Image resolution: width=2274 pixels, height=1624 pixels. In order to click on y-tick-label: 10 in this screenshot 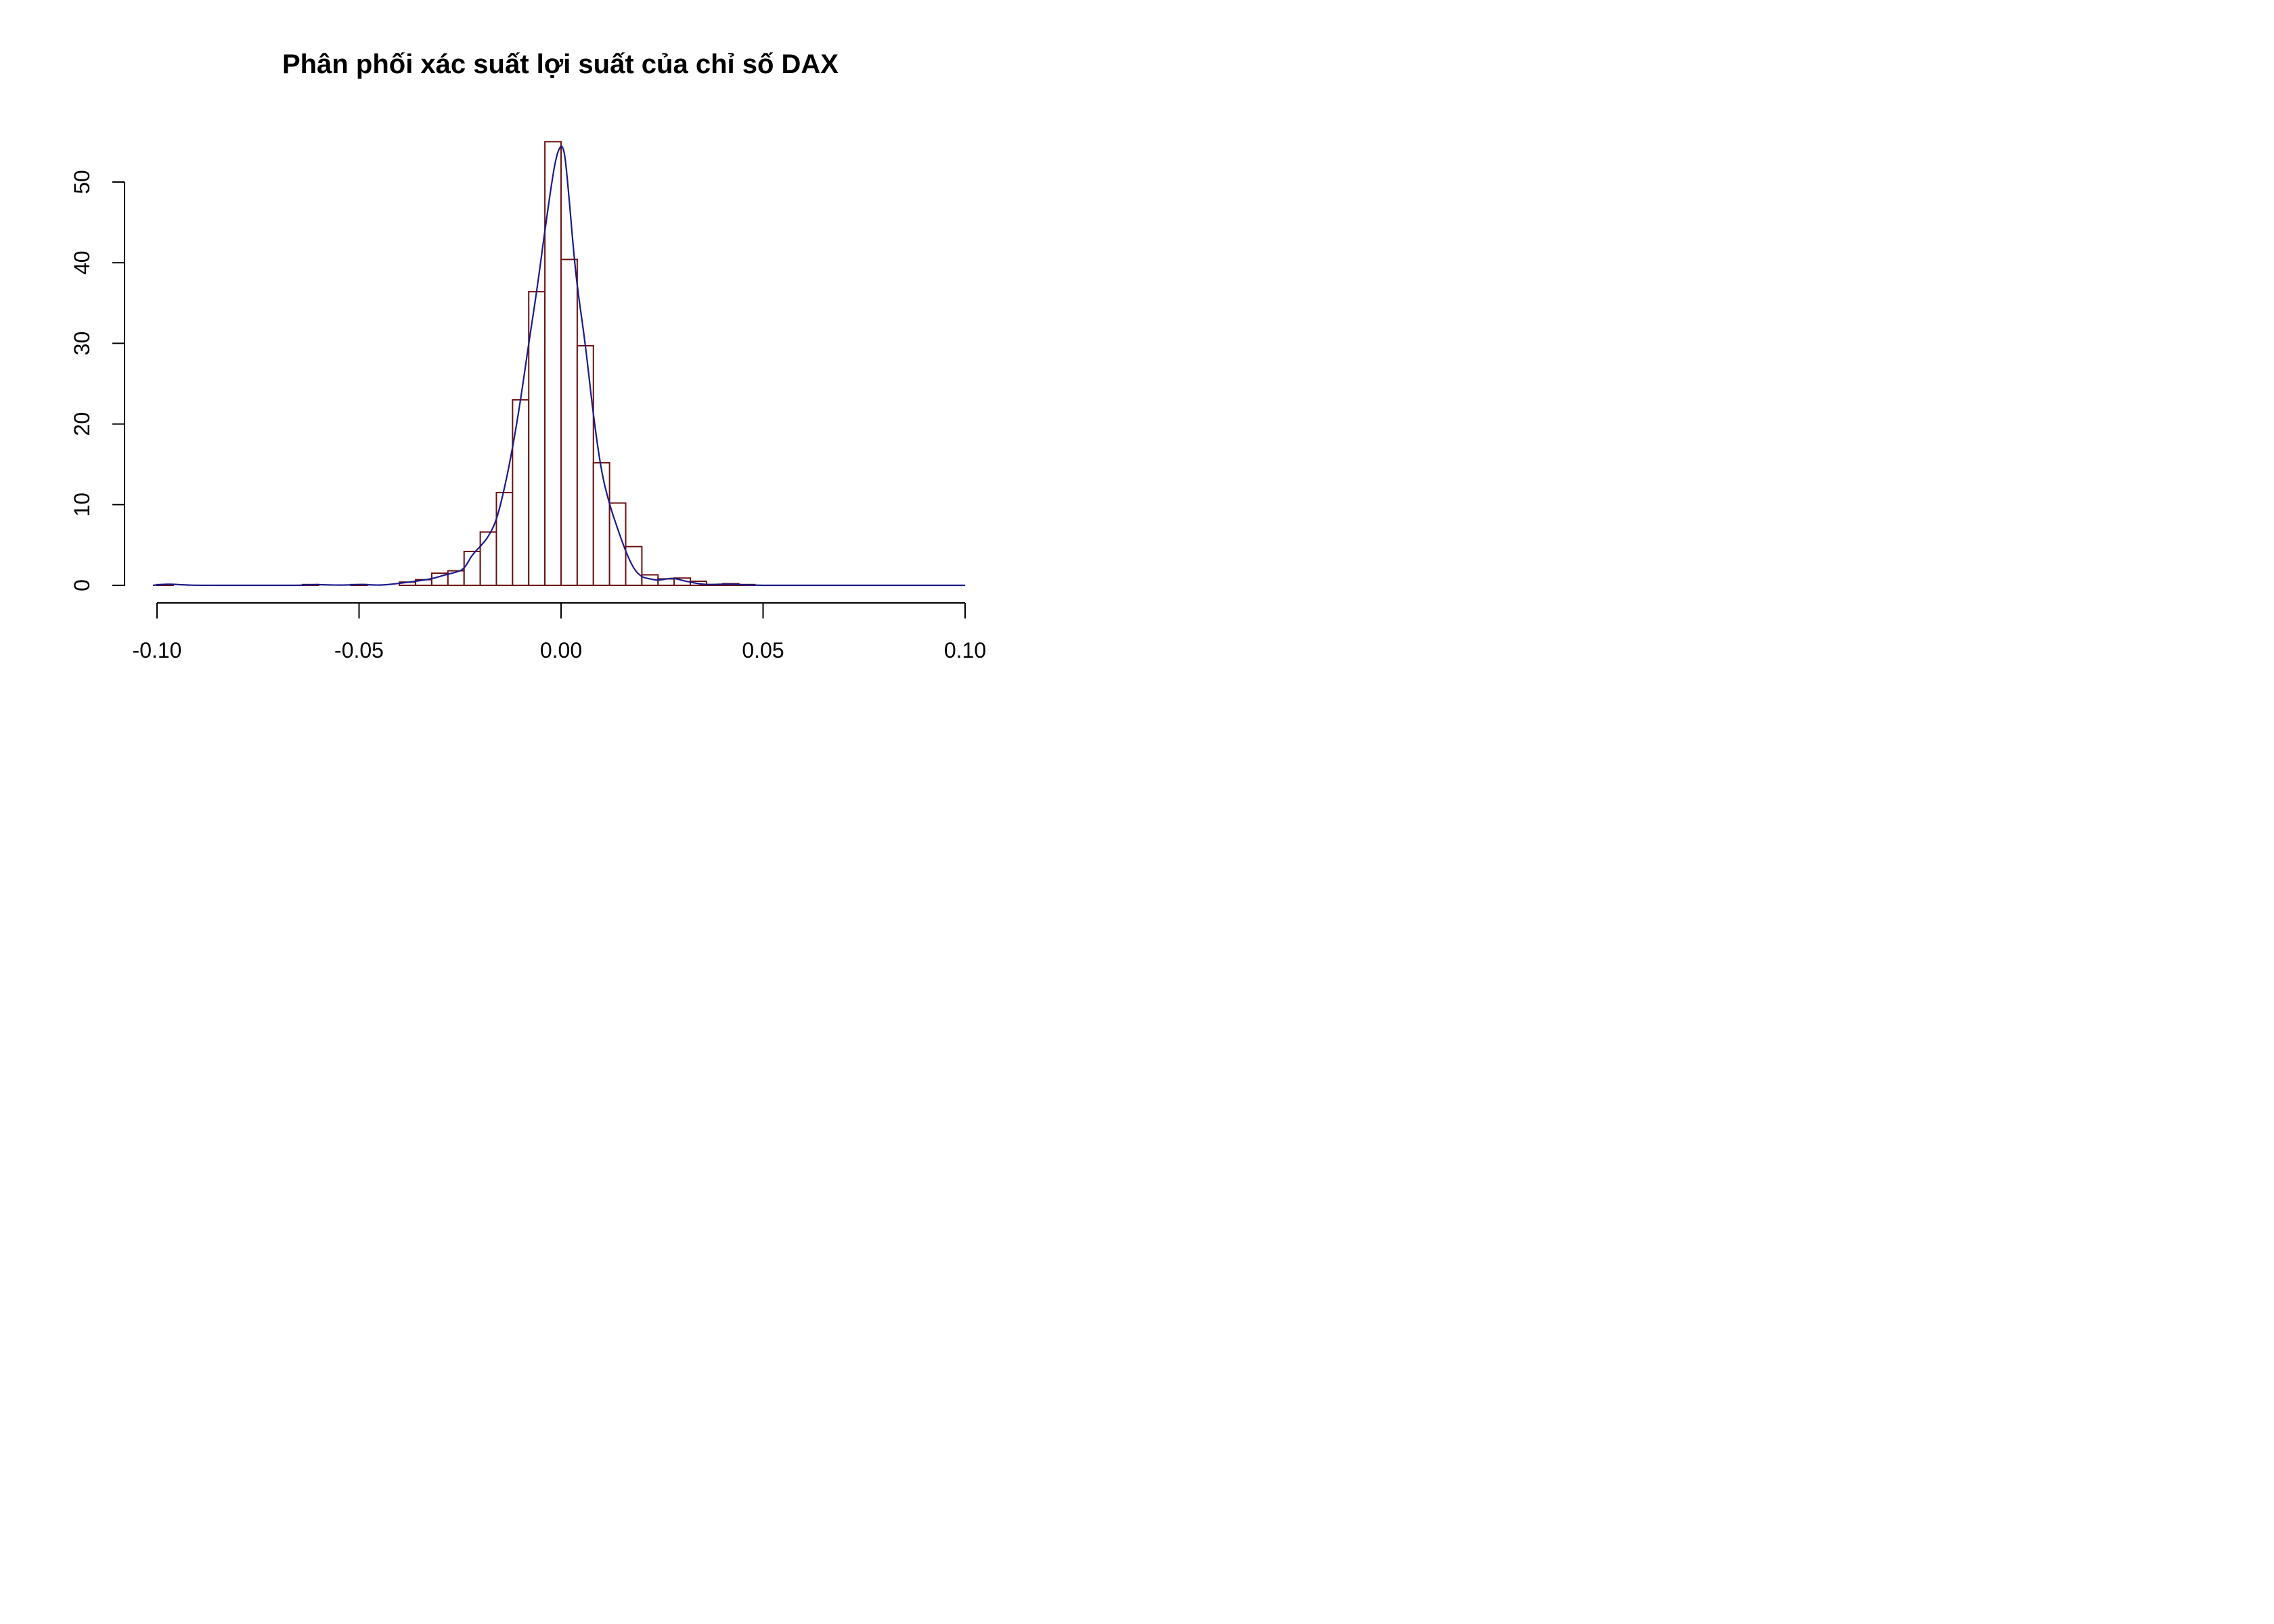, I will do `click(82, 505)`.